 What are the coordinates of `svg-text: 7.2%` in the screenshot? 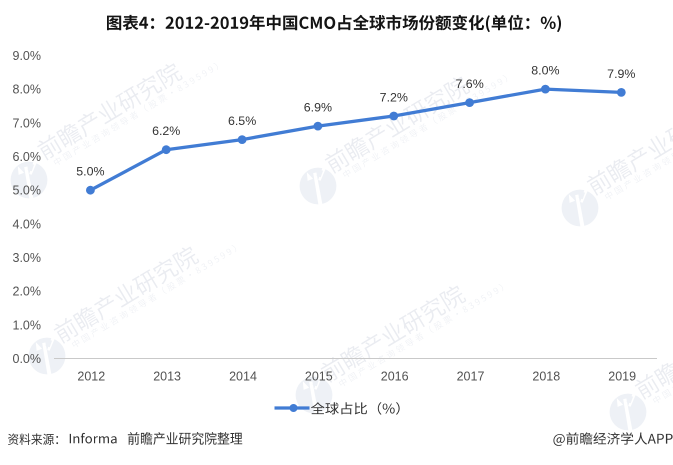 It's located at (394, 97).